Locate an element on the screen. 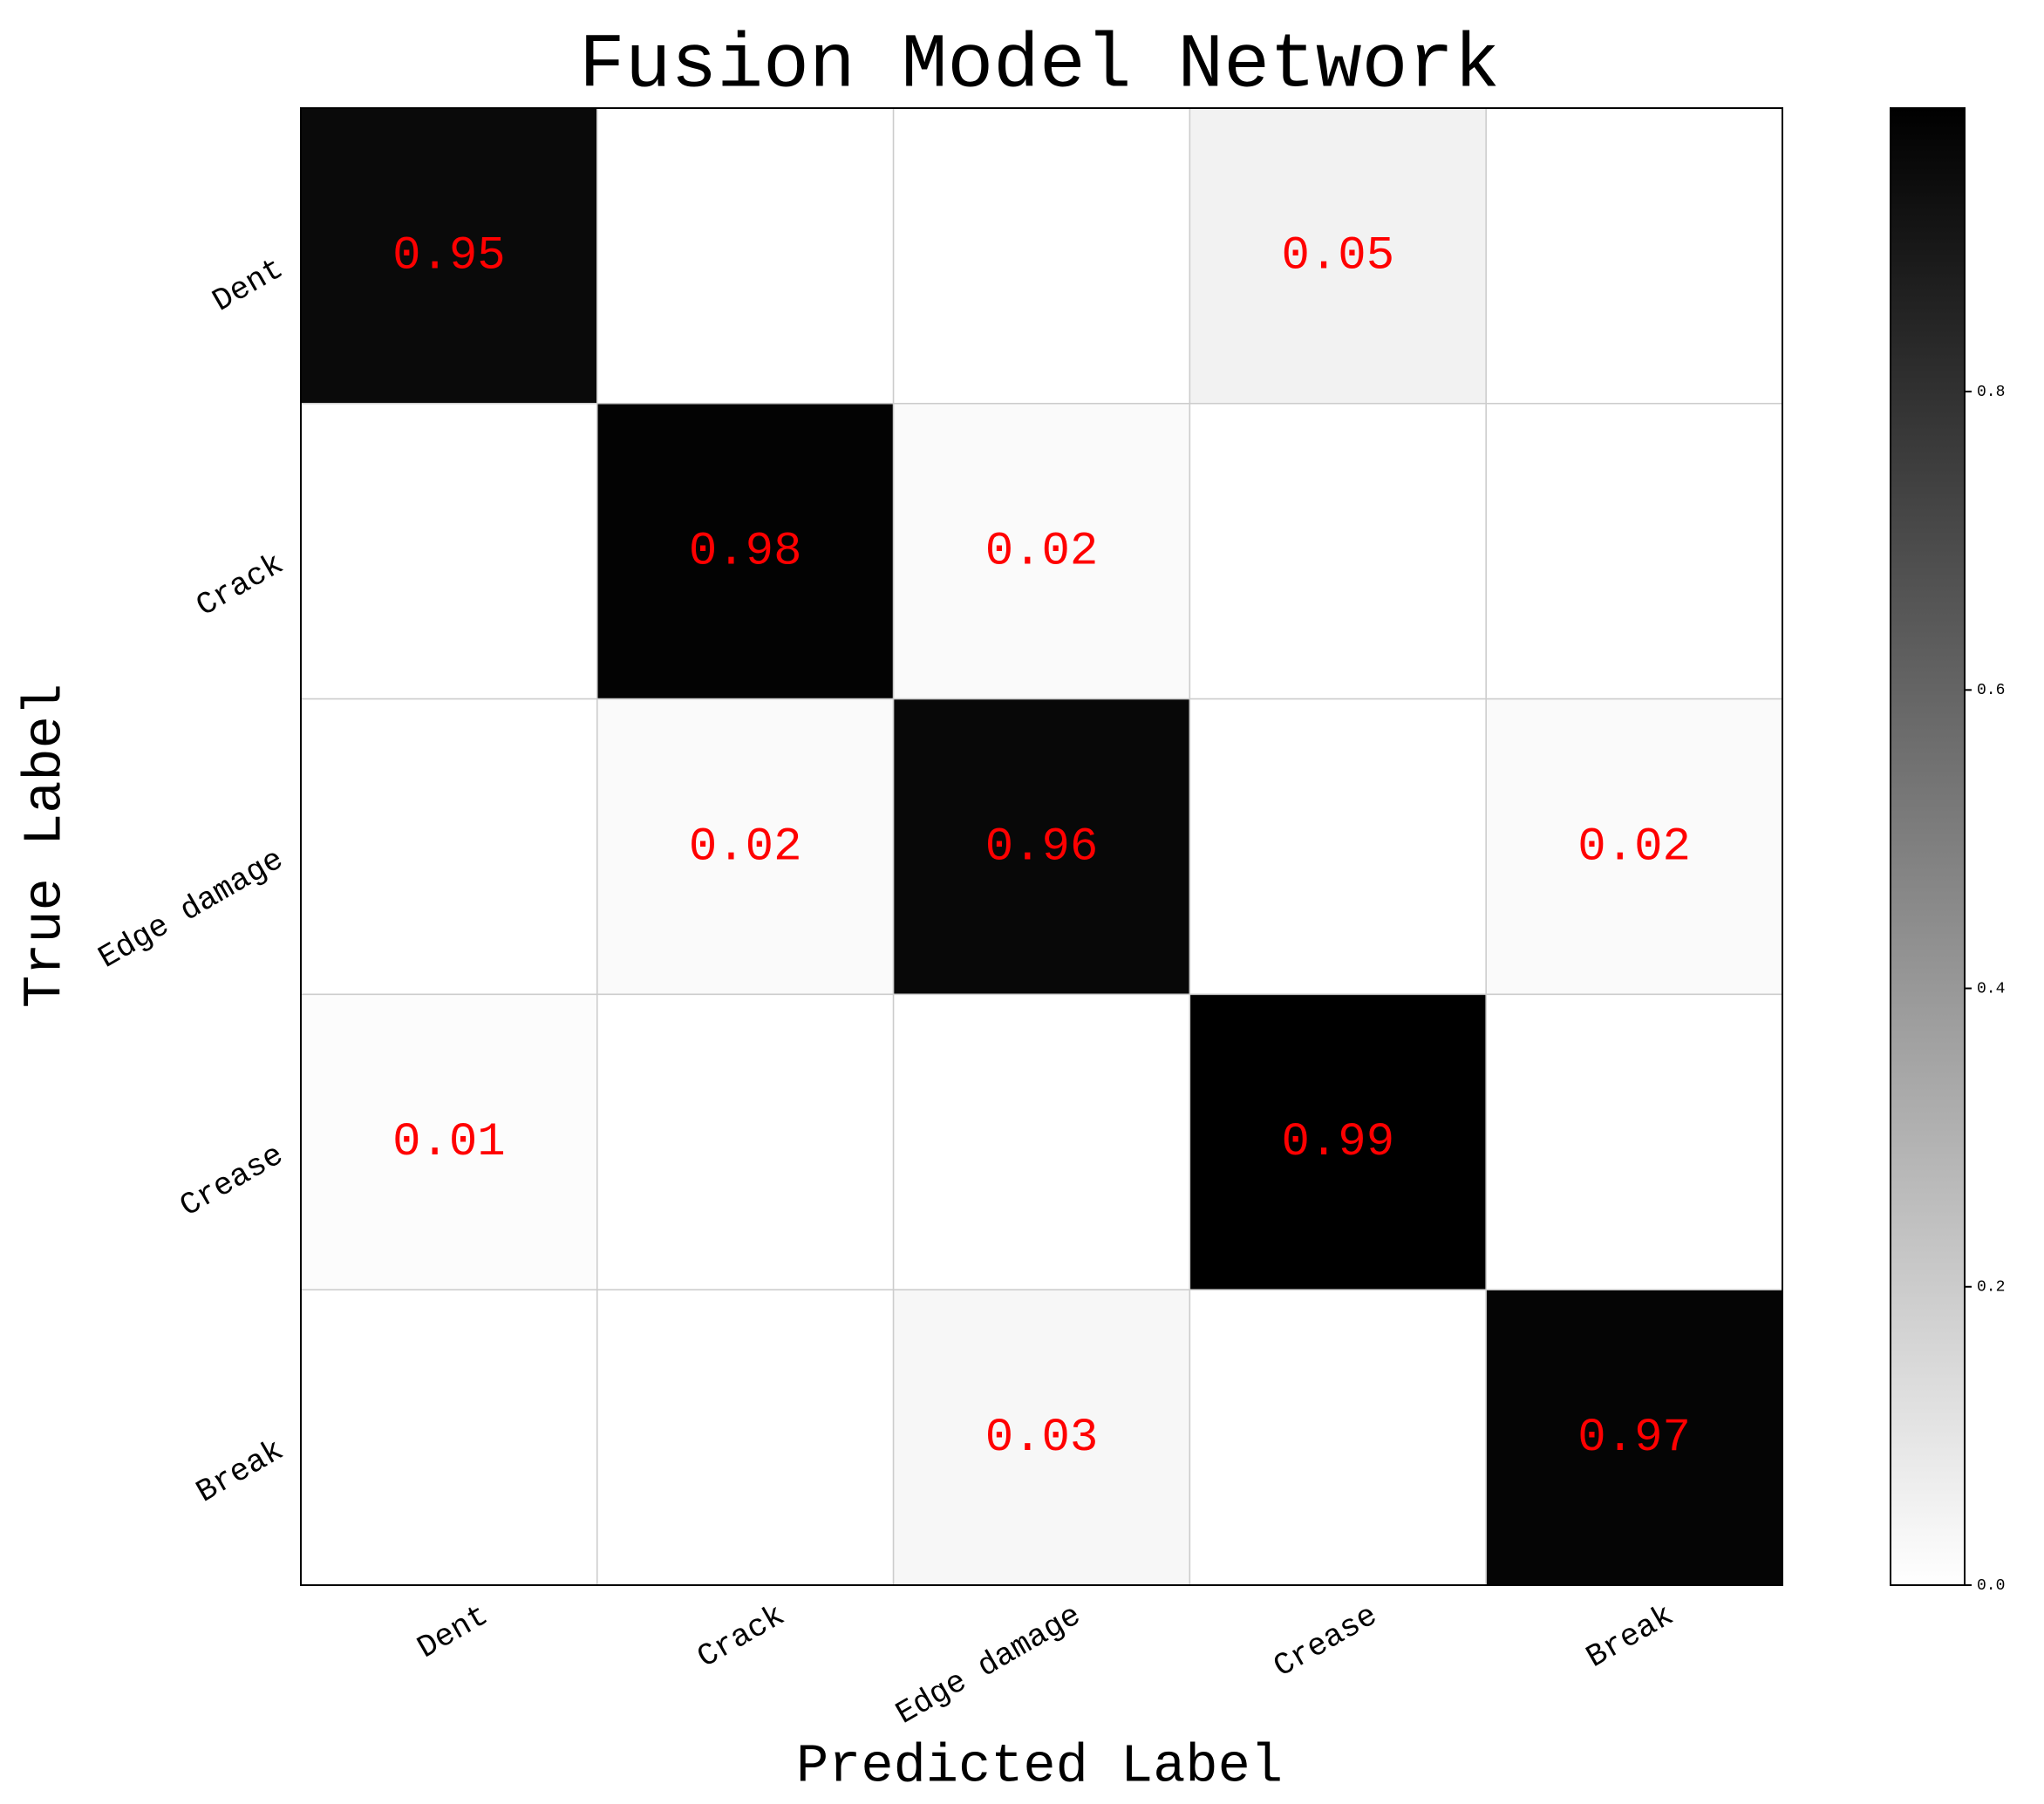  cell-value-label: 0.95 is located at coordinates (449, 256).